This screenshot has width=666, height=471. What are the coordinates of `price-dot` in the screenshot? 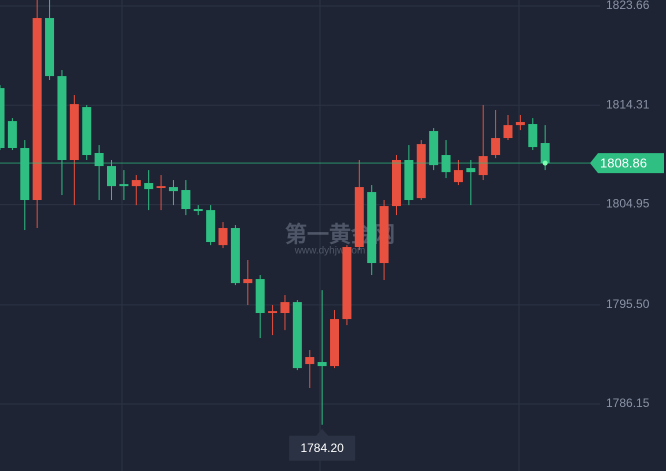 It's located at (545, 163).